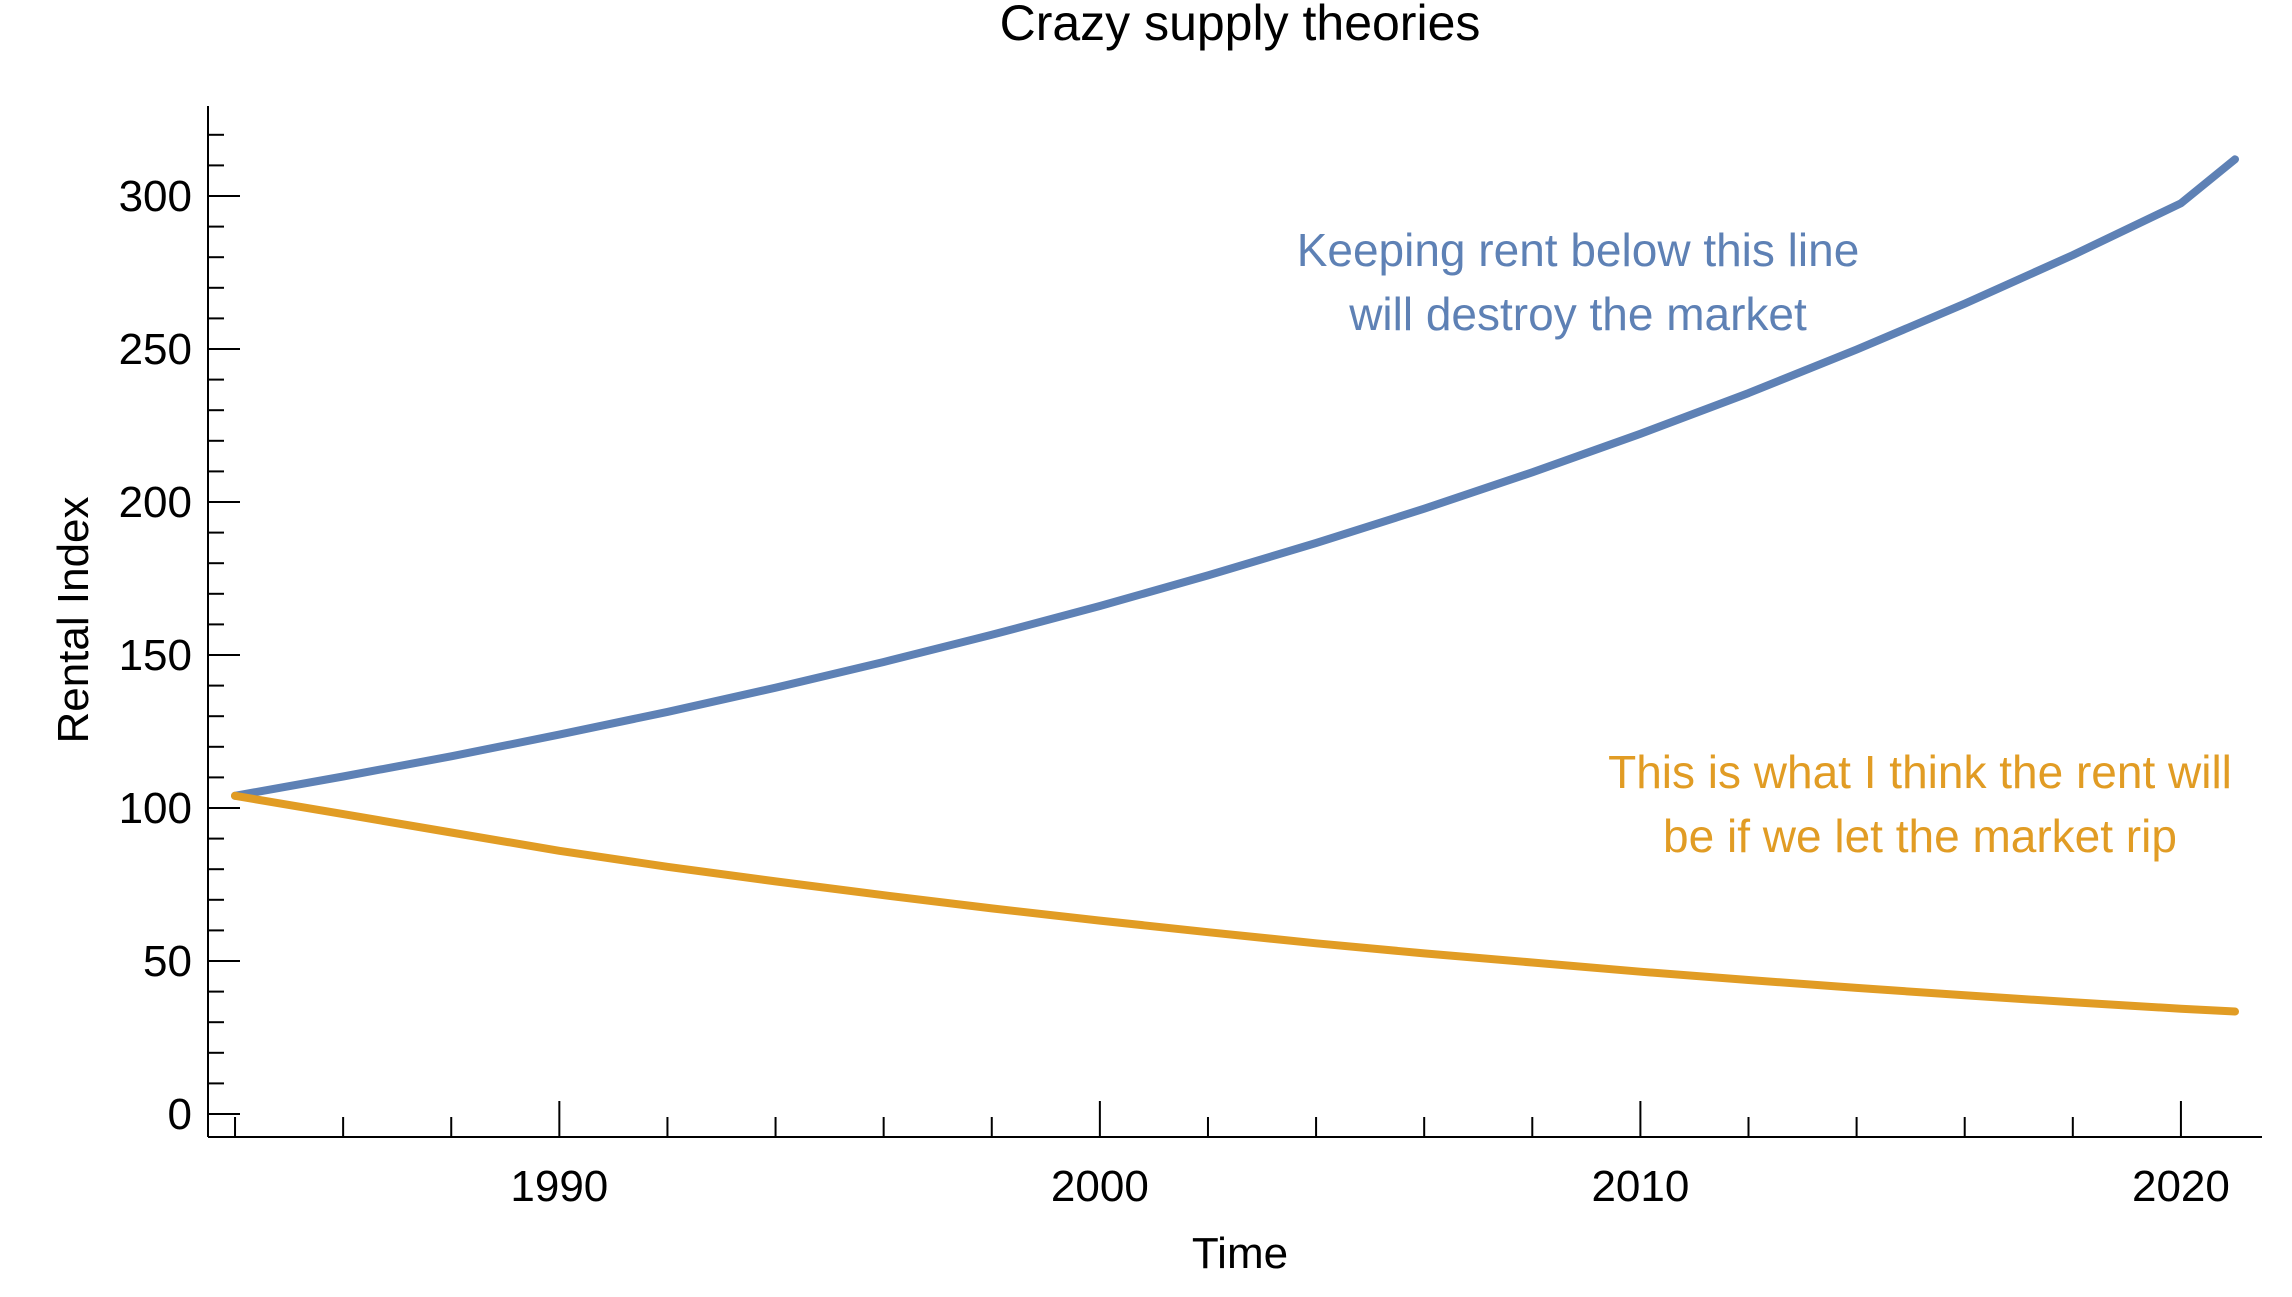 The image size is (2292, 1297). Describe the element at coordinates (167, 961) in the screenshot. I see `y-tick-label: 50` at that location.